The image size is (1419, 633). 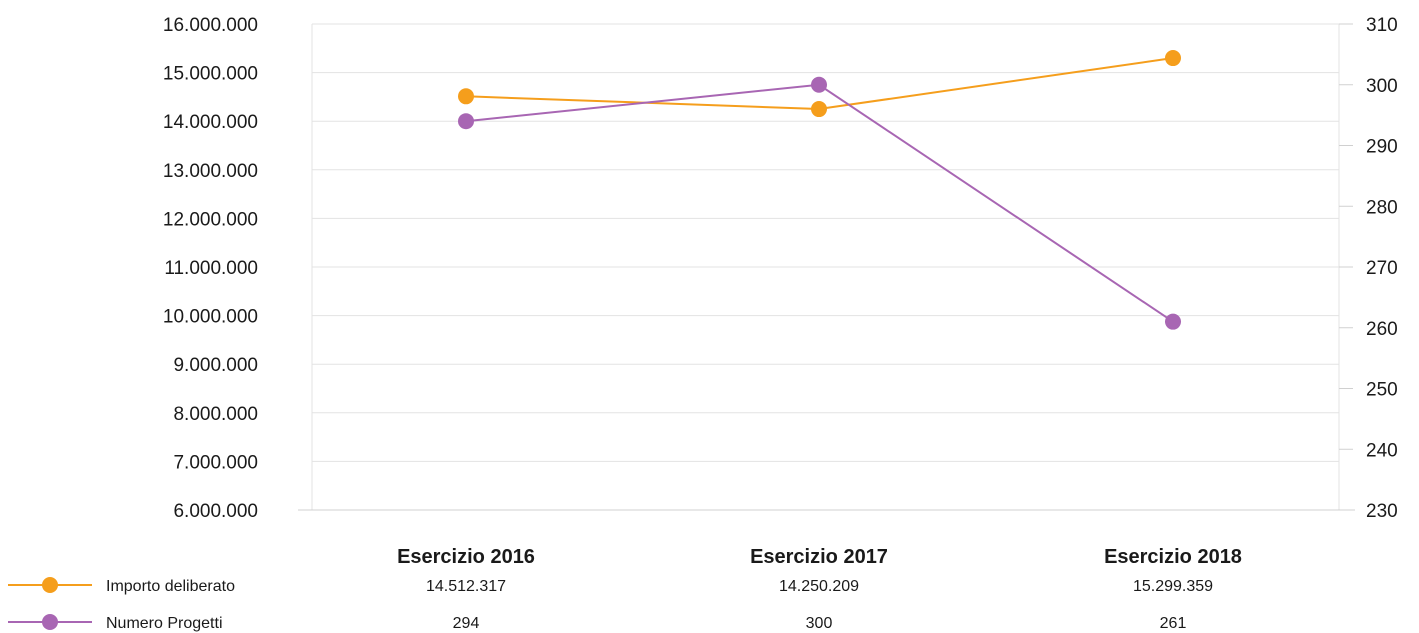 What do you see at coordinates (1173, 557) in the screenshot?
I see `x-category-label: Esercizio 2018` at bounding box center [1173, 557].